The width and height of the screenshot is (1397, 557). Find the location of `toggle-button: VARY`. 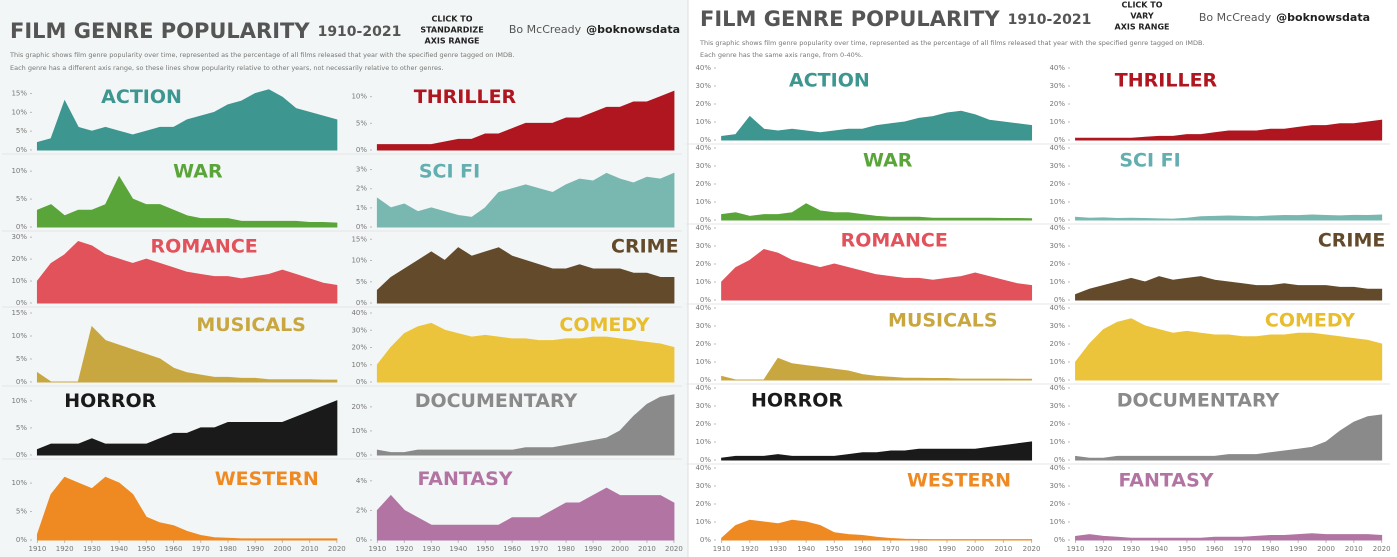

toggle-button: VARY is located at coordinates (1142, 16).